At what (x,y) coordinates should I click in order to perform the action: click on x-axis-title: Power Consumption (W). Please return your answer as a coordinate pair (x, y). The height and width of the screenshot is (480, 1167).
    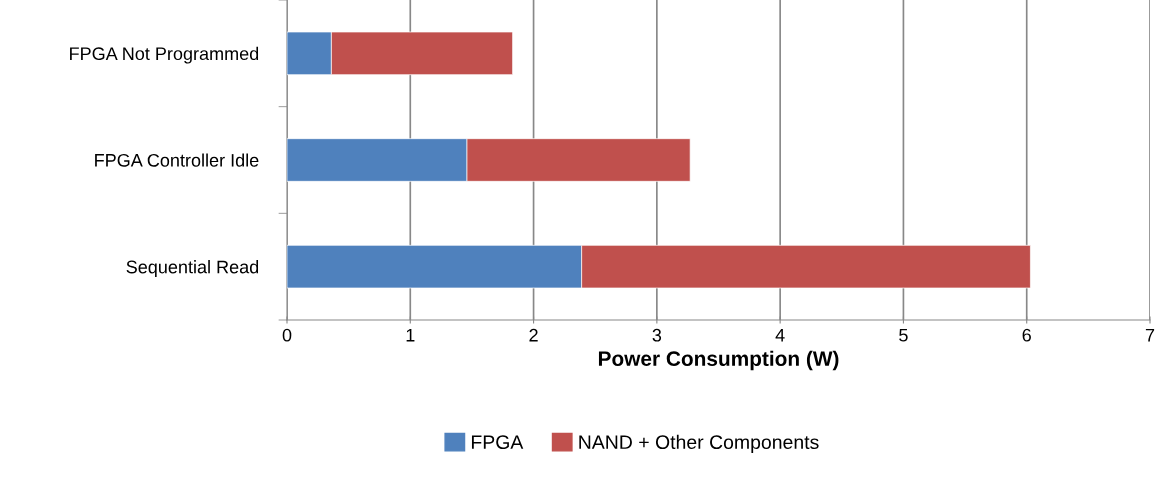
    Looking at the image, I should click on (718, 360).